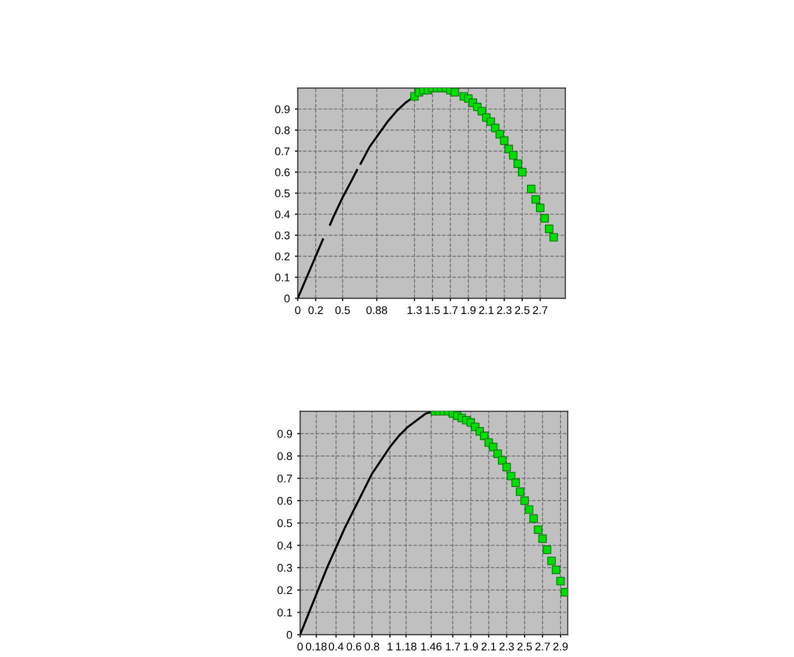  What do you see at coordinates (372, 646) in the screenshot?
I see `x-tick-label: 0.8` at bounding box center [372, 646].